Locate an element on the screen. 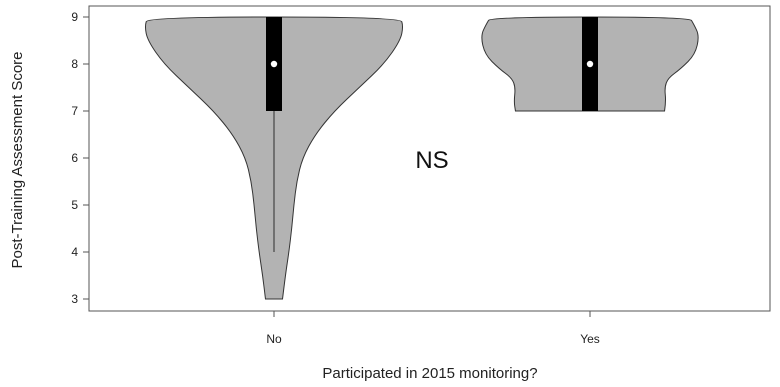  y-tick-label: 9 is located at coordinates (74, 17).